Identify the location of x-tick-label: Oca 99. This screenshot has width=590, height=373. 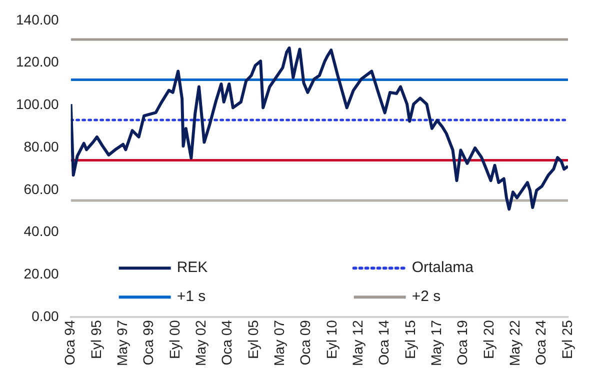
(148, 343).